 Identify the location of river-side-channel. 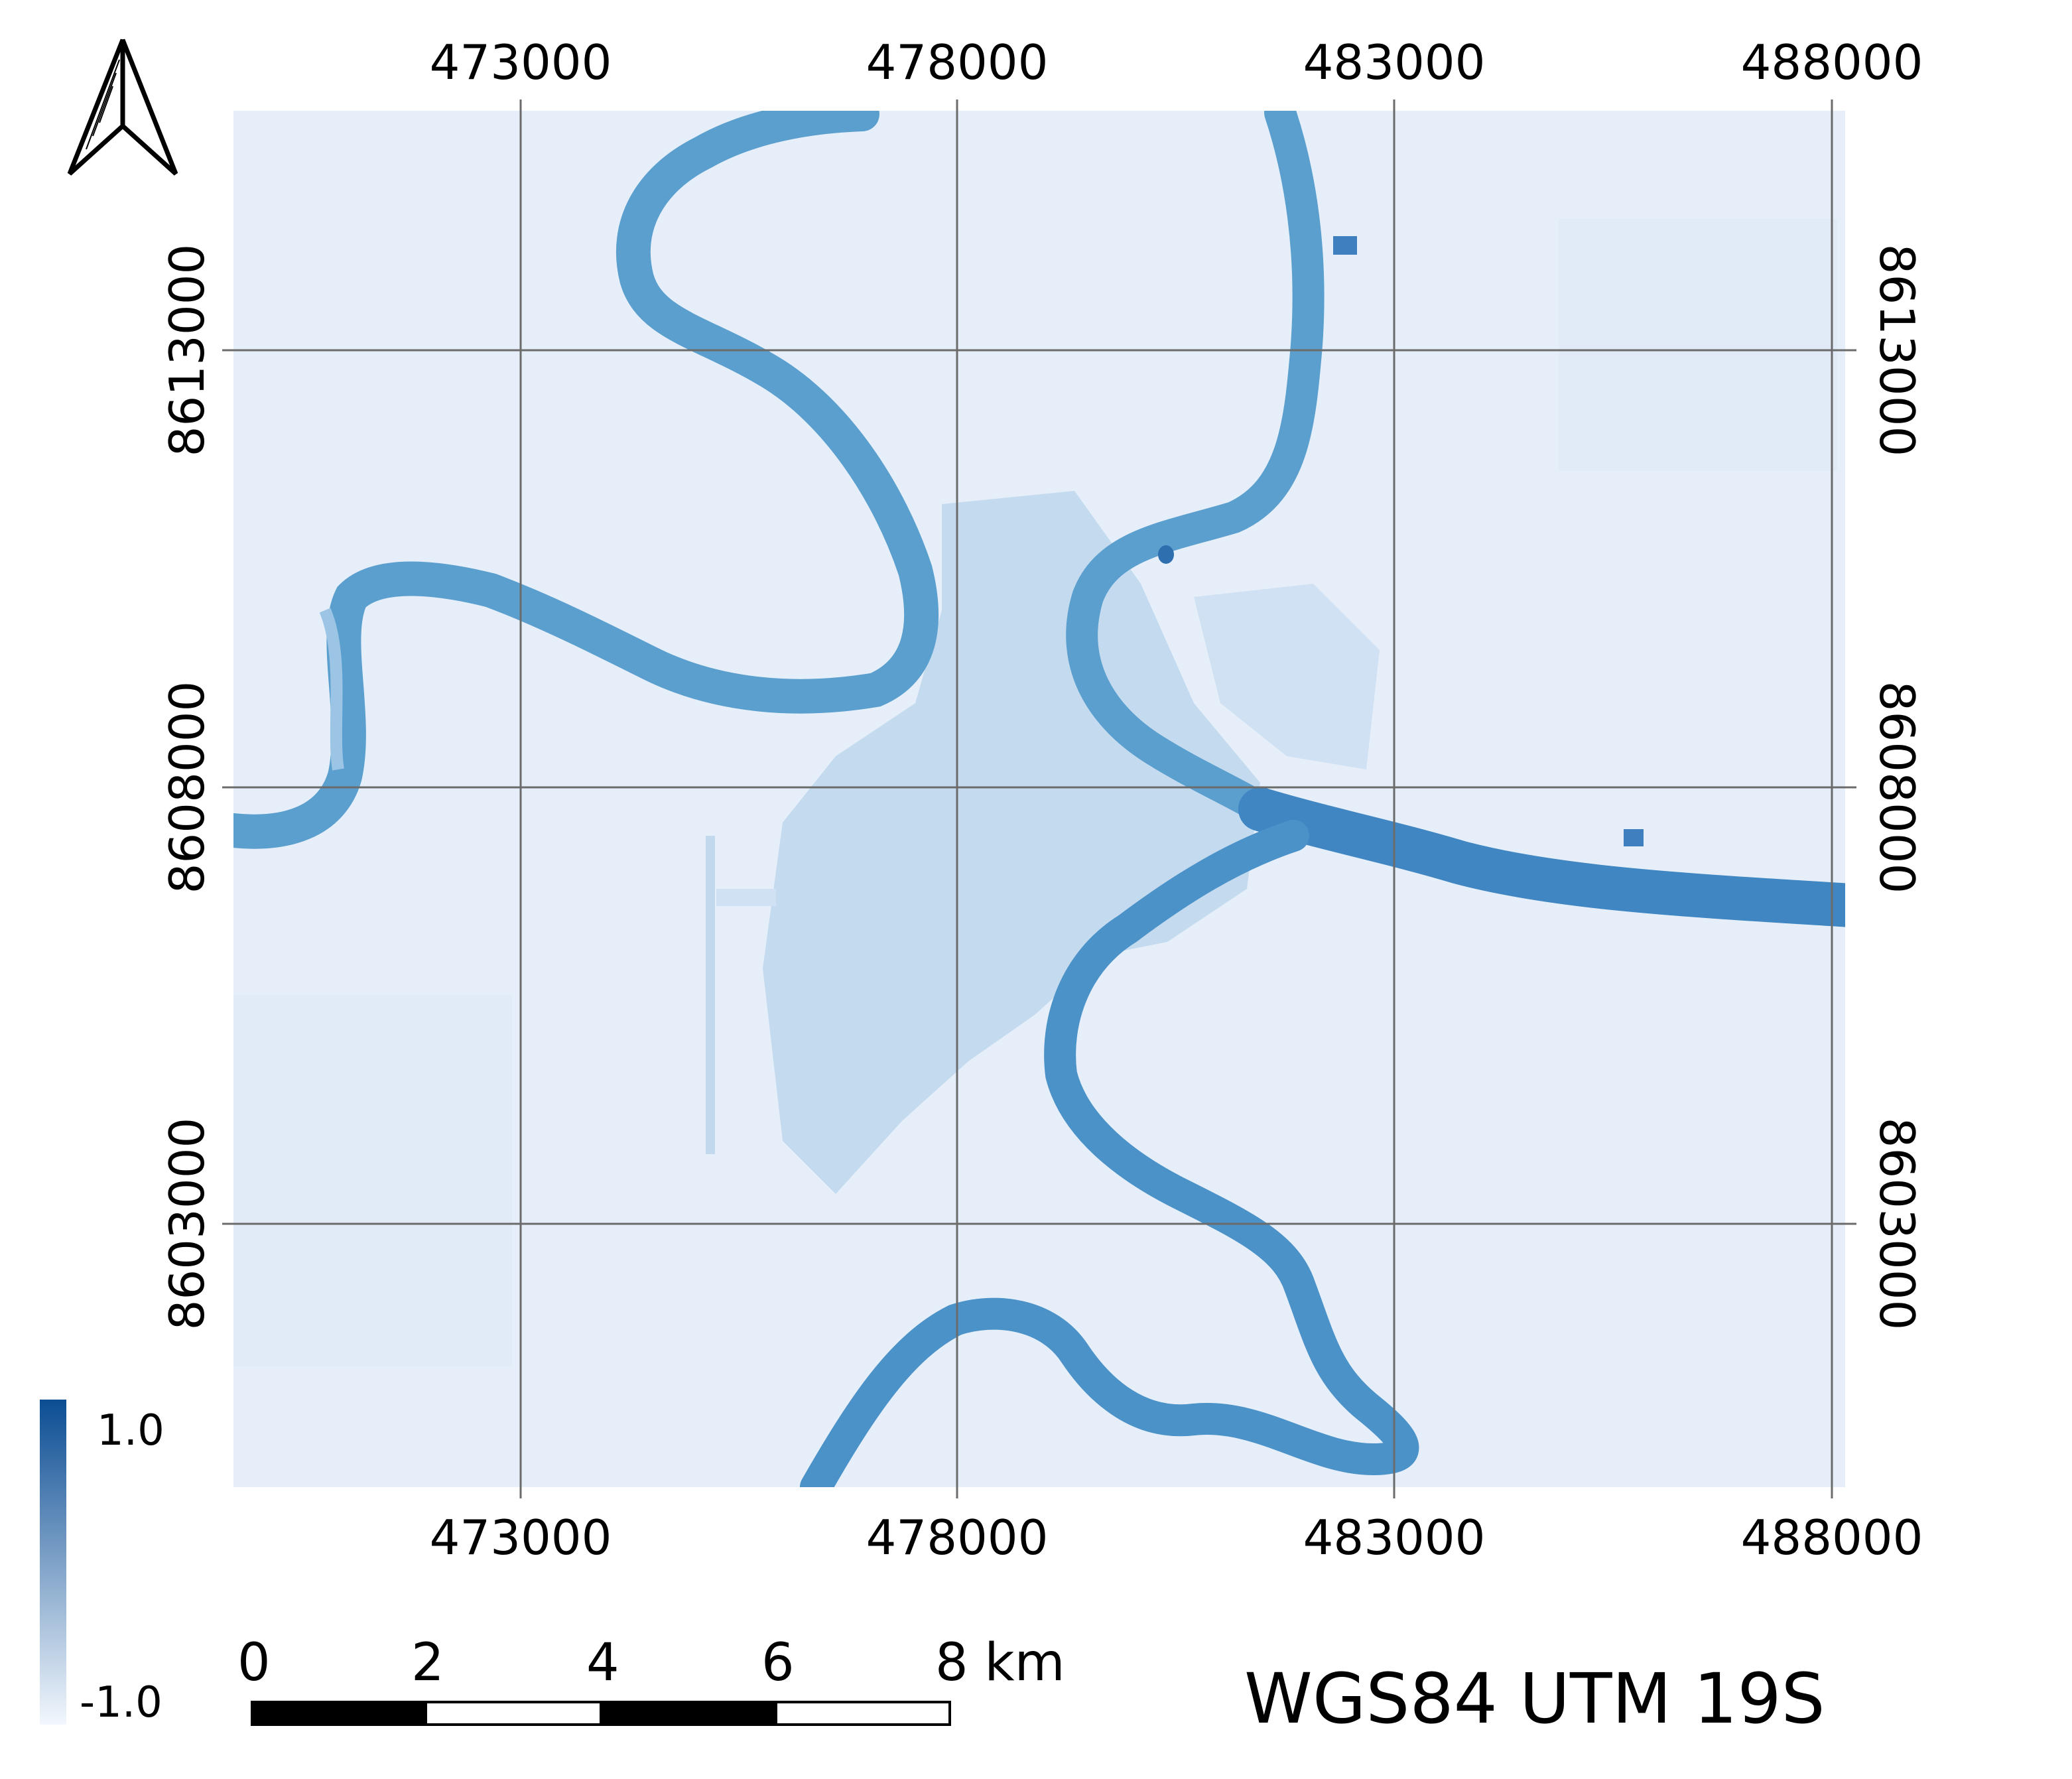
(331, 690).